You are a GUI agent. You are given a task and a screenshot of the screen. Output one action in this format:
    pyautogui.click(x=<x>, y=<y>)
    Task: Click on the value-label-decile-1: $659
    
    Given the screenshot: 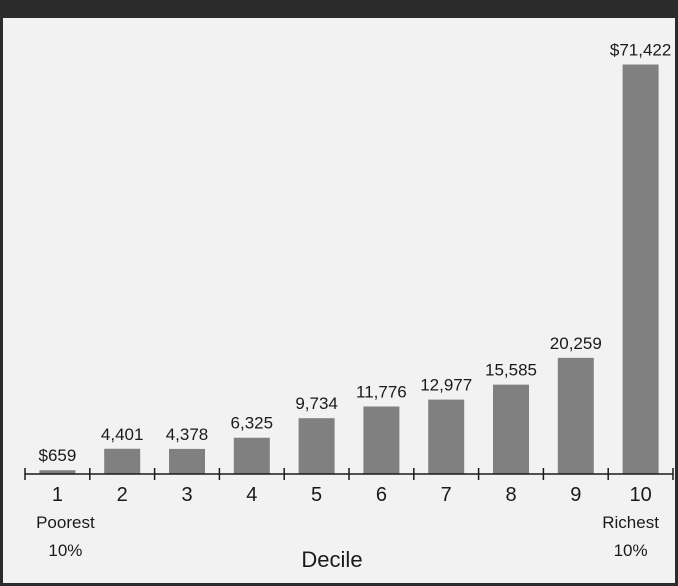 What is the action you would take?
    pyautogui.click(x=57, y=455)
    